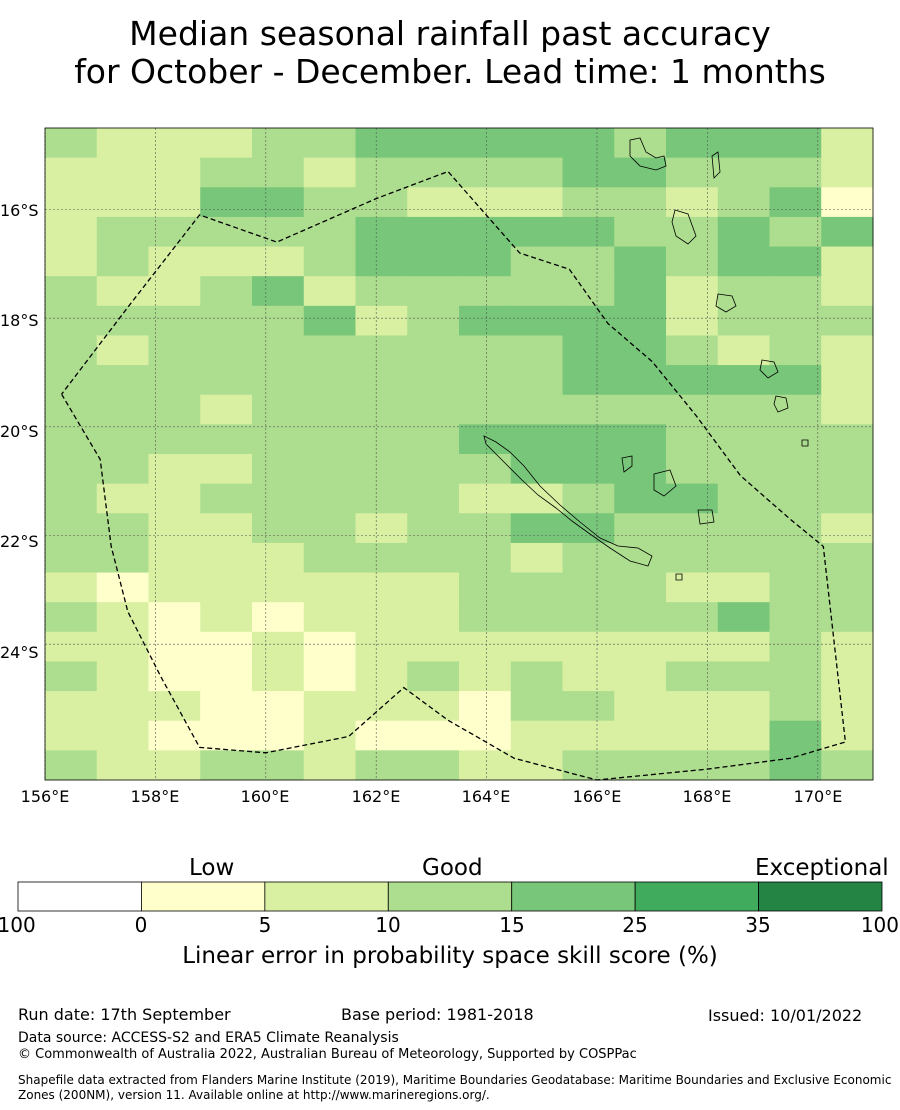 The width and height of the screenshot is (900, 1110). I want to click on issued-date: Issued: 10/01/2022, so click(785, 1015).